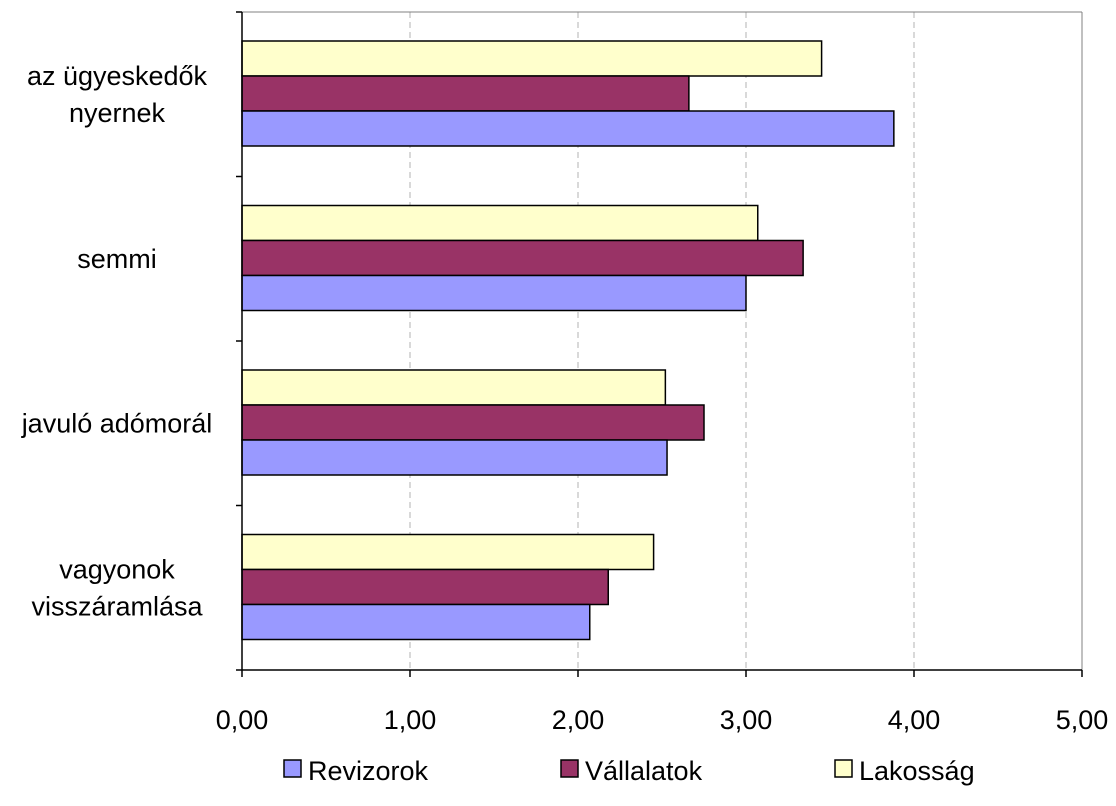 This screenshot has height=806, width=1116. I want to click on category-label: az ügyeskedők nyernek, so click(117, 94).